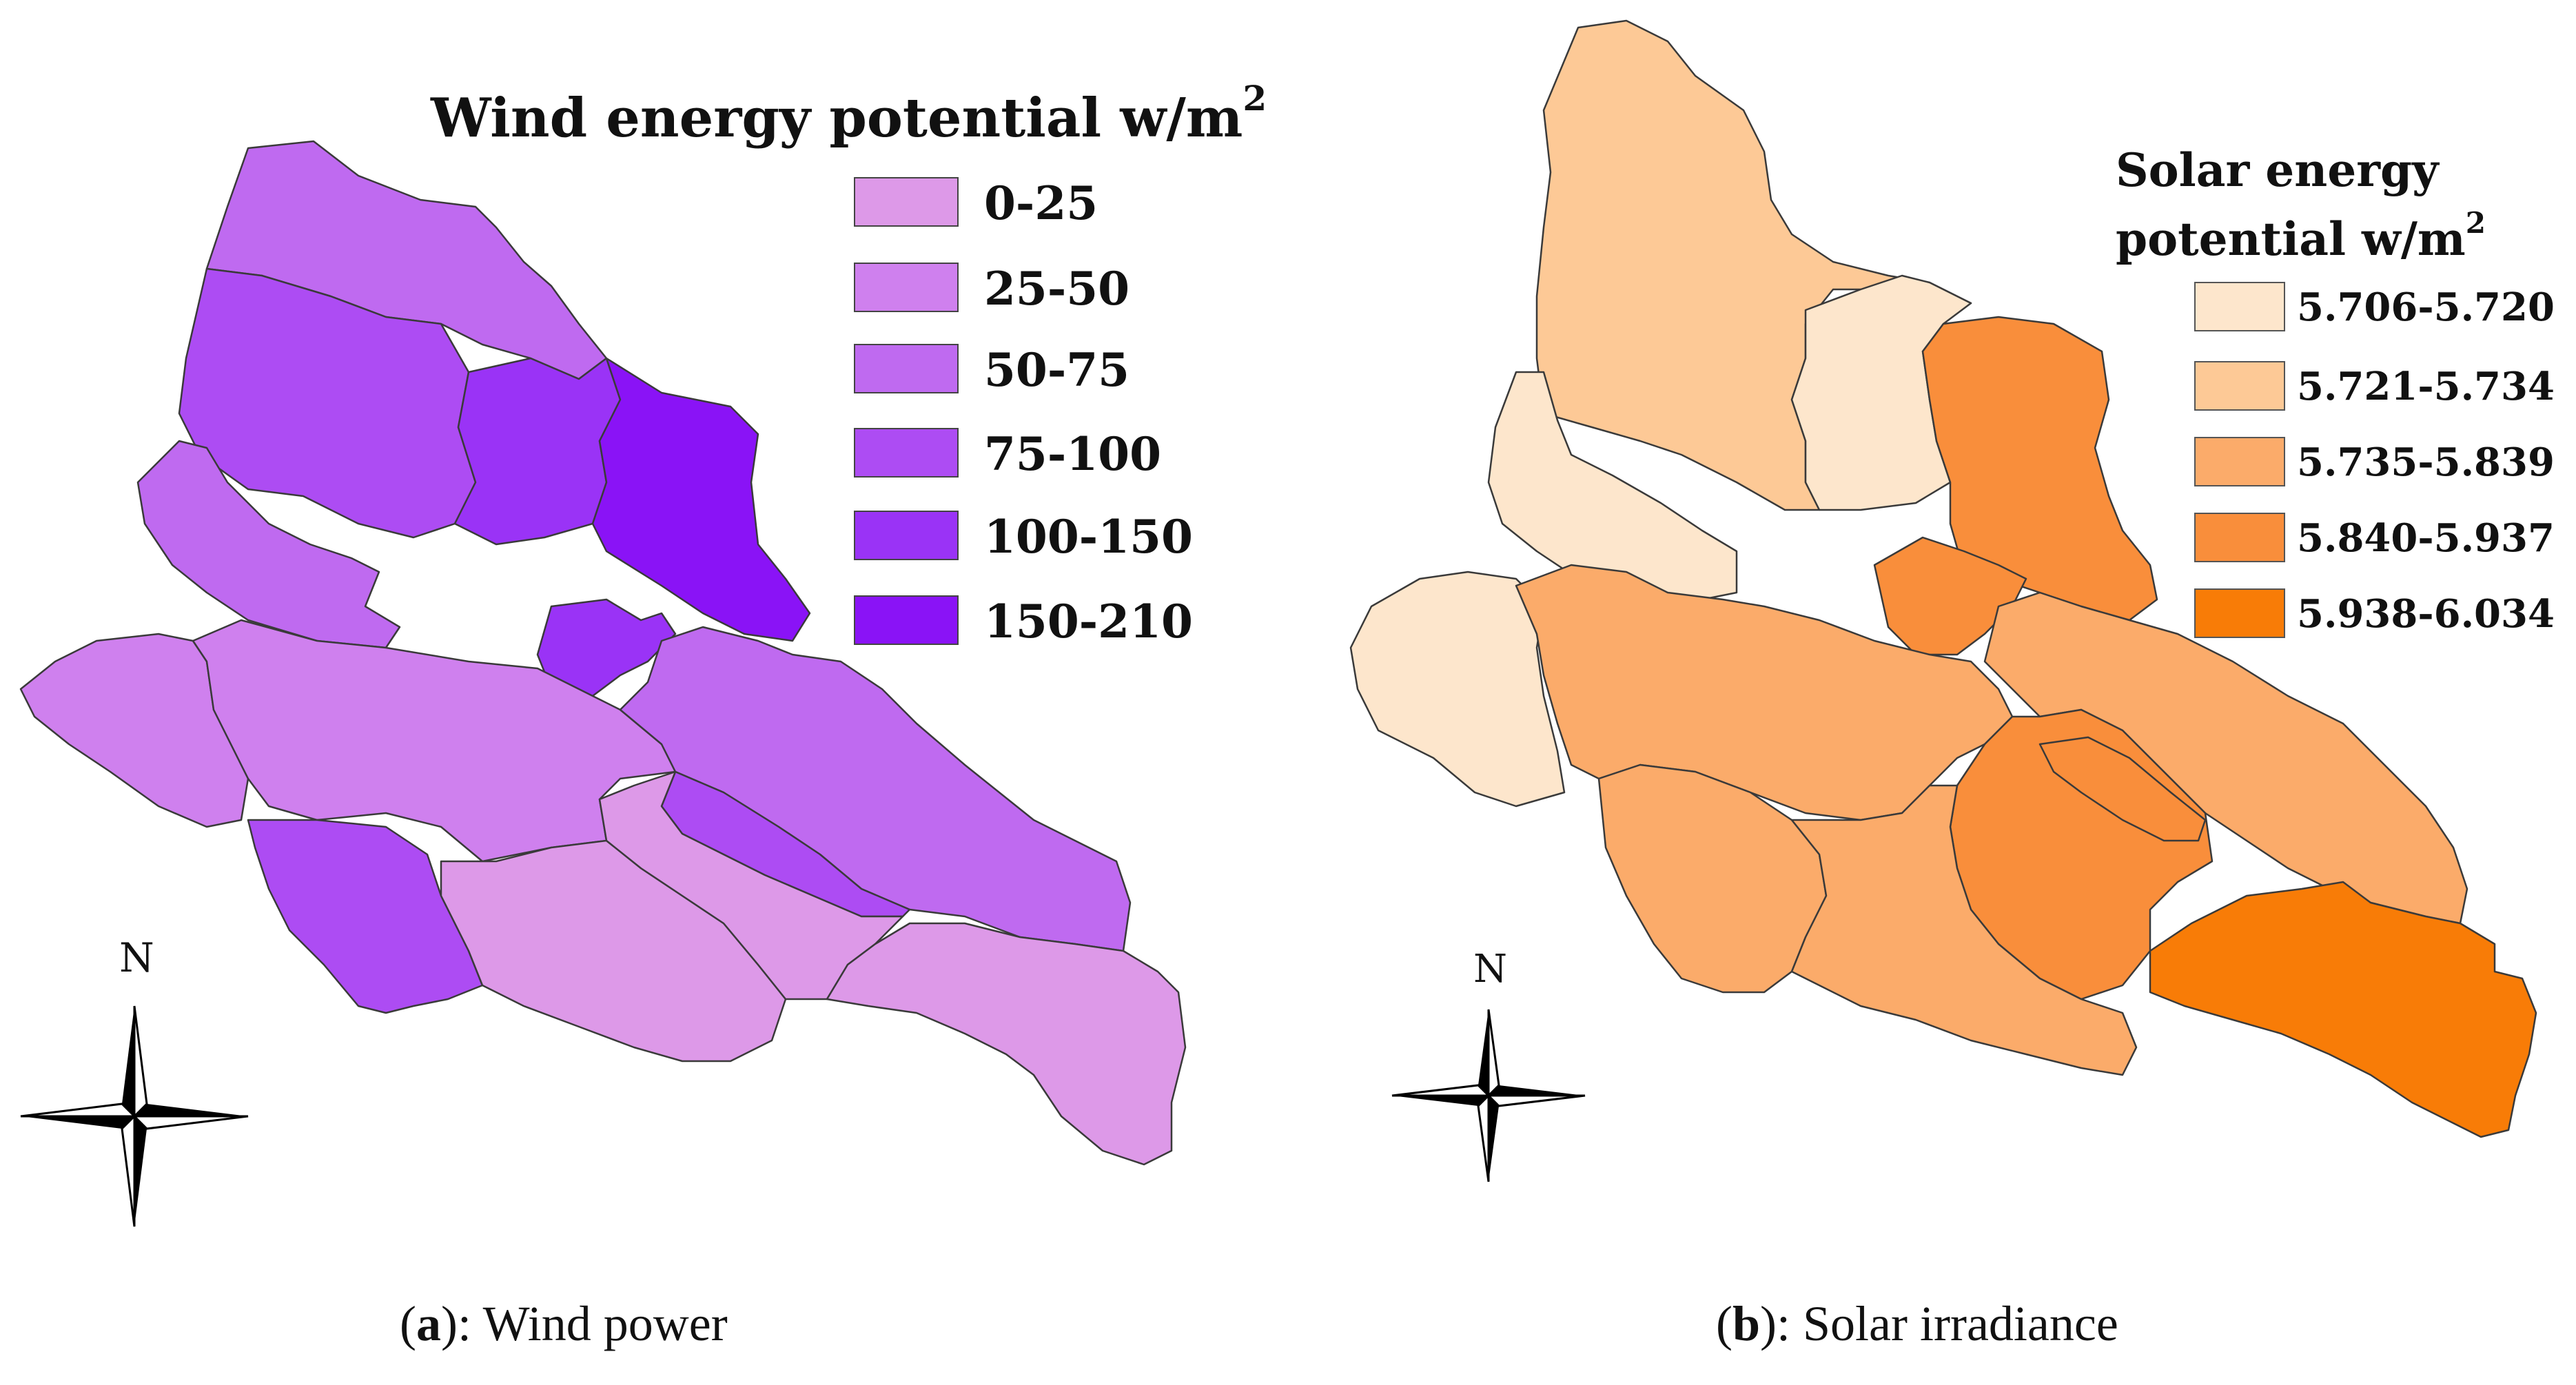  What do you see at coordinates (134, 1080) in the screenshot?
I see `compass-rose-a-icon: N` at bounding box center [134, 1080].